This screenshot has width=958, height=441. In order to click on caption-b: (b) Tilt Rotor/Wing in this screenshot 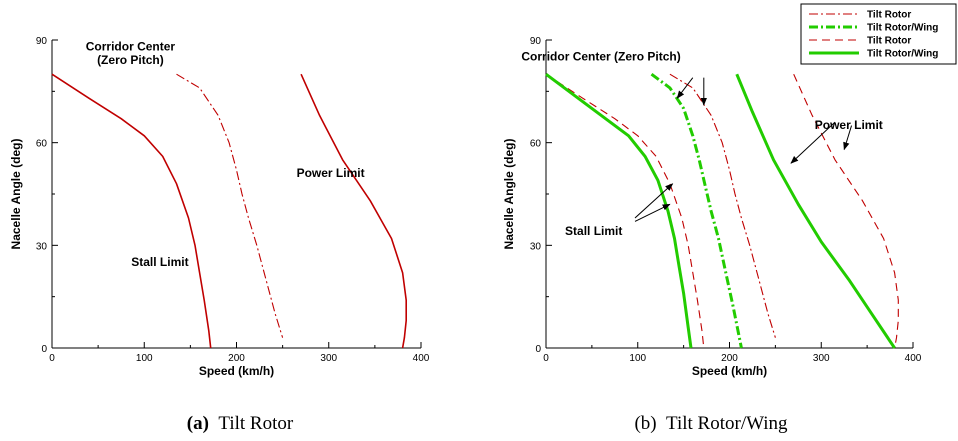, I will do `click(711, 423)`.